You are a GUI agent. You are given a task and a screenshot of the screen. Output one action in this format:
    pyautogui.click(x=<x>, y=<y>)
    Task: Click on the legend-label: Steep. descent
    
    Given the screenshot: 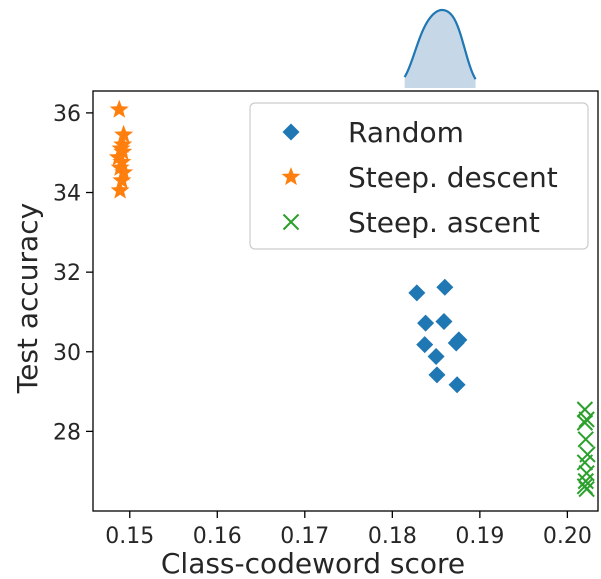 What is the action you would take?
    pyautogui.click(x=453, y=177)
    